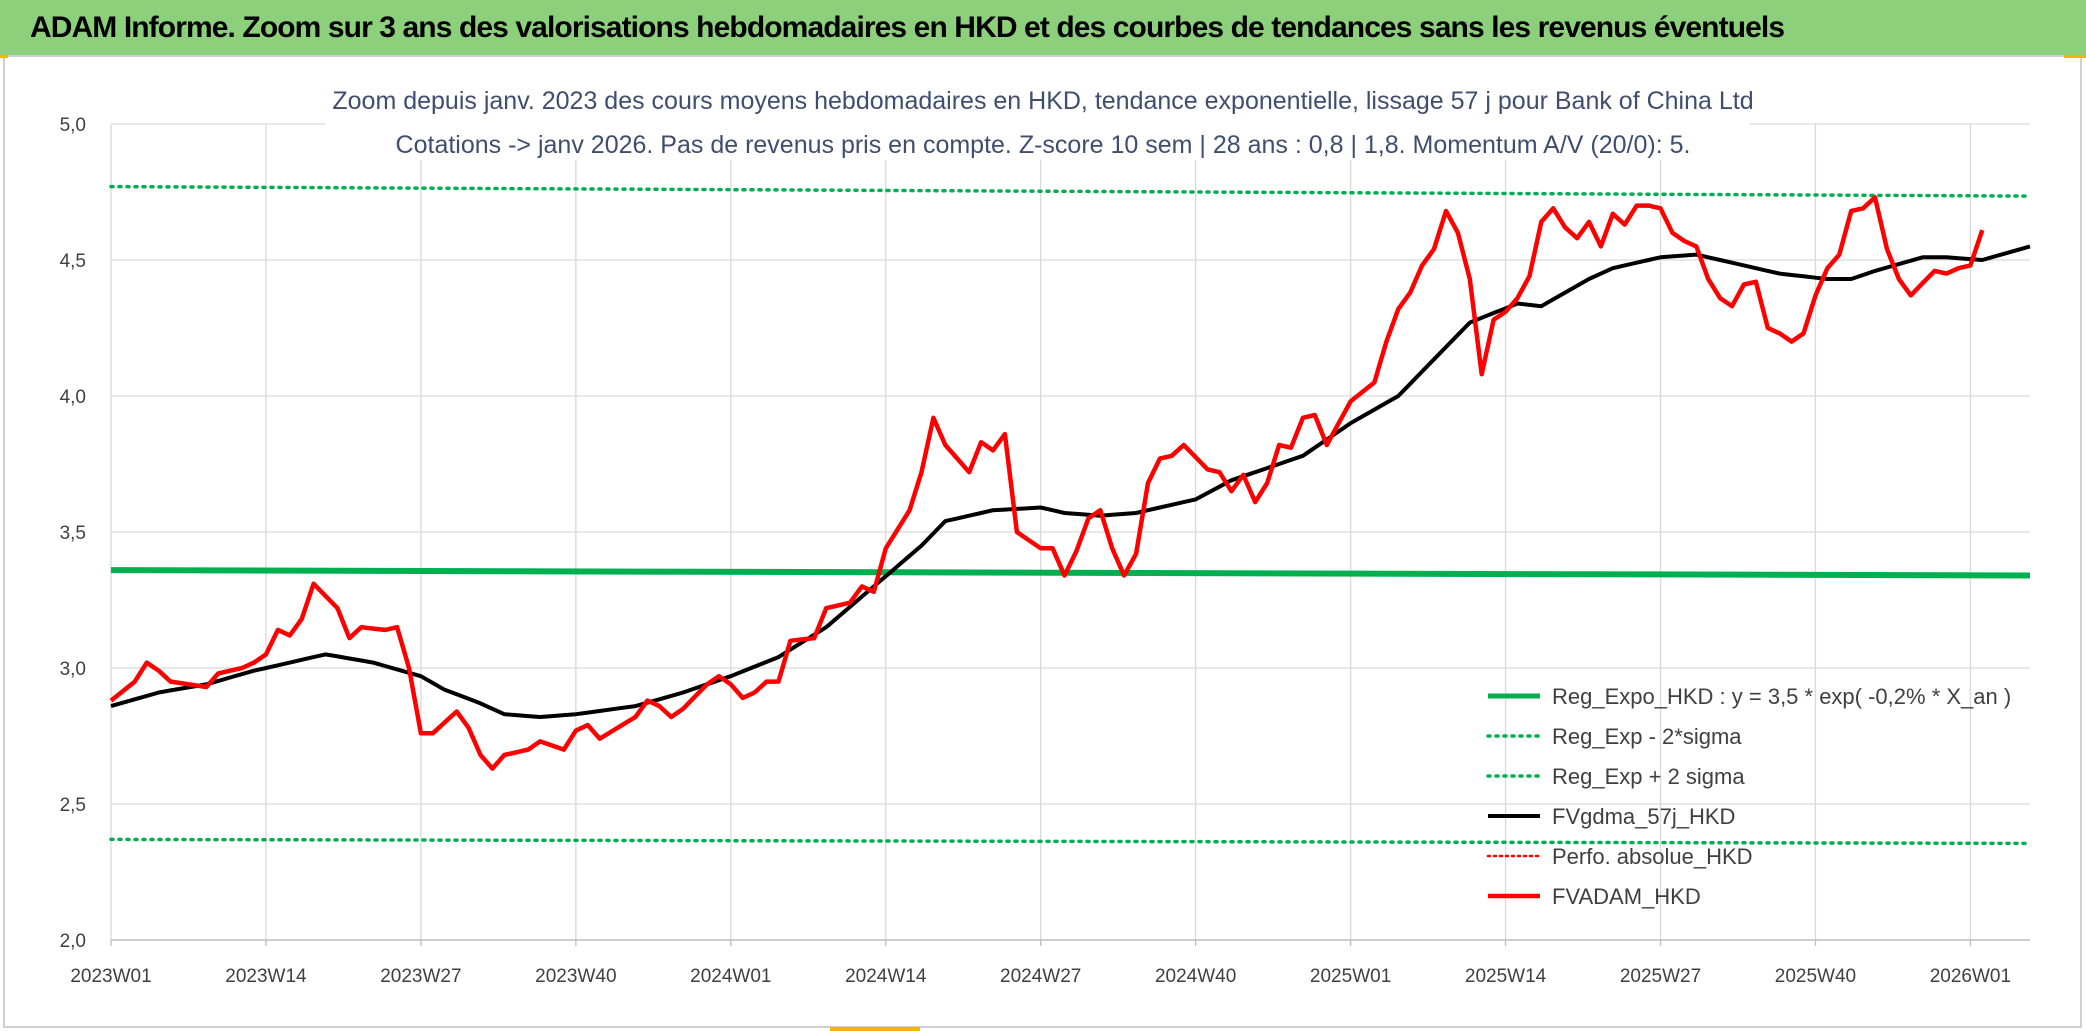 The width and height of the screenshot is (2086, 1031). What do you see at coordinates (1070, 573) in the screenshot?
I see `series-line-reg` at bounding box center [1070, 573].